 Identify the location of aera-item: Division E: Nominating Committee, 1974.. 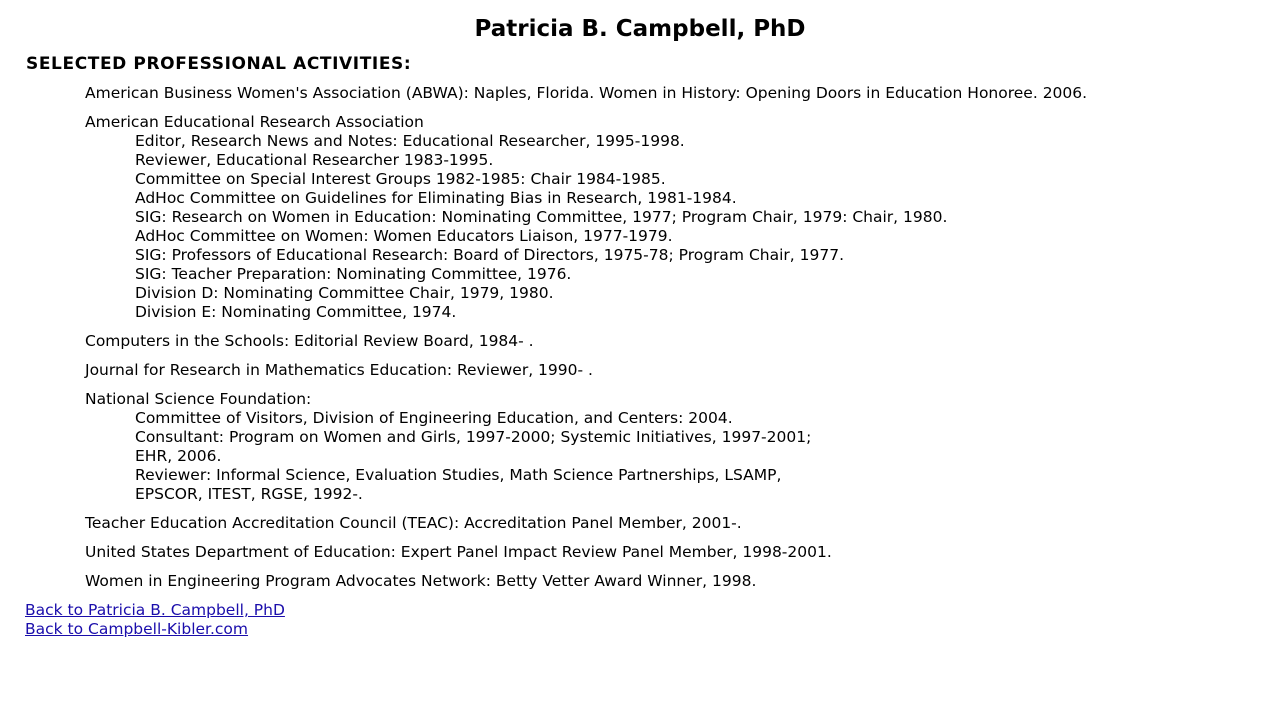
(296, 312).